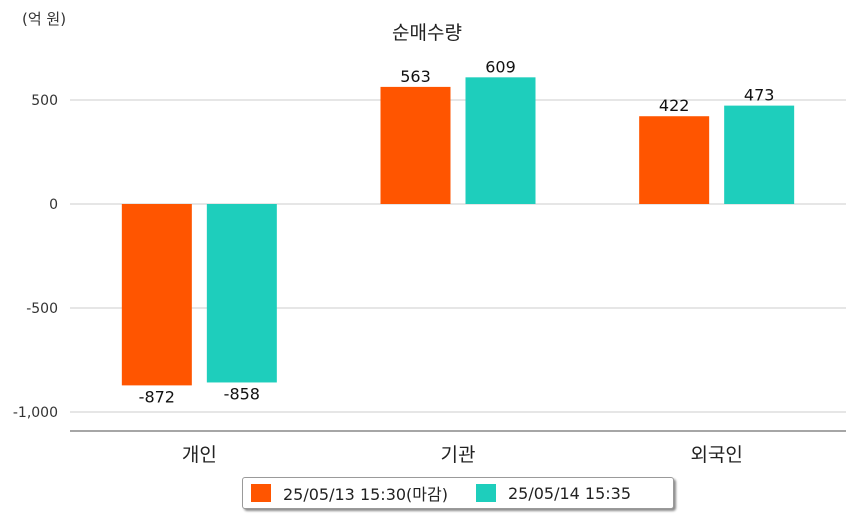  What do you see at coordinates (157, 396) in the screenshot?
I see `data-label: -872` at bounding box center [157, 396].